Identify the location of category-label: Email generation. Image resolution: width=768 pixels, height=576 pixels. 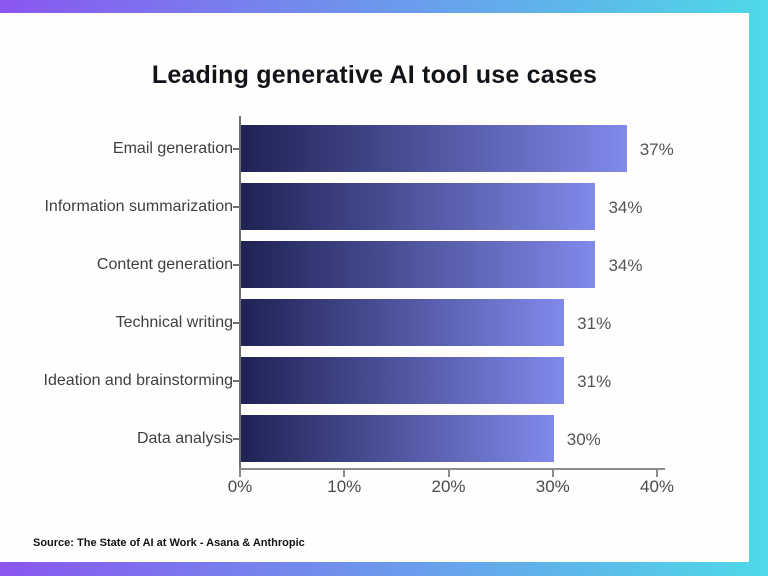
(172, 148).